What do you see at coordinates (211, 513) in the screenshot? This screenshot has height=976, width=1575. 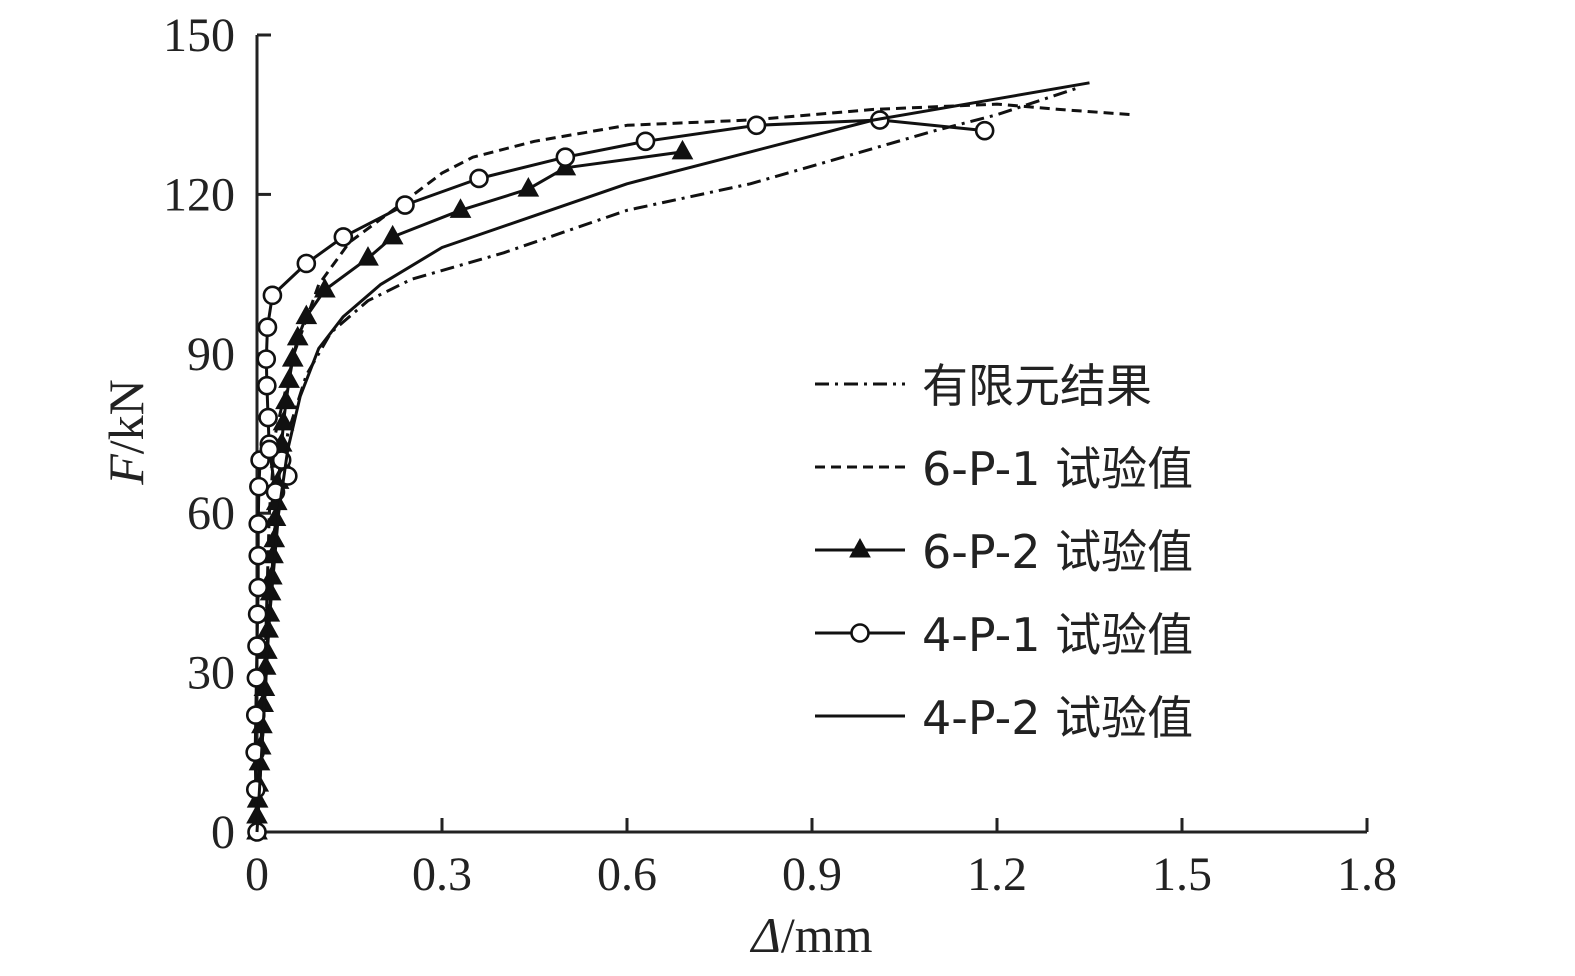 I see `y-tick-label: 60` at bounding box center [211, 513].